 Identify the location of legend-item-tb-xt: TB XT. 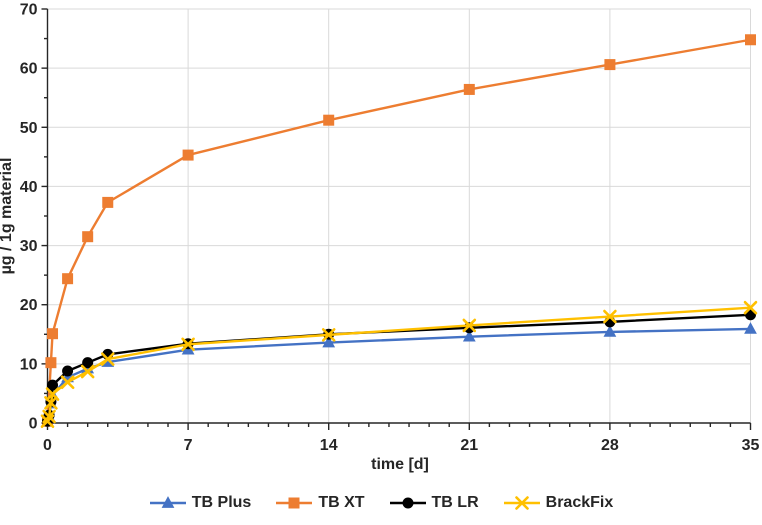
(320, 503).